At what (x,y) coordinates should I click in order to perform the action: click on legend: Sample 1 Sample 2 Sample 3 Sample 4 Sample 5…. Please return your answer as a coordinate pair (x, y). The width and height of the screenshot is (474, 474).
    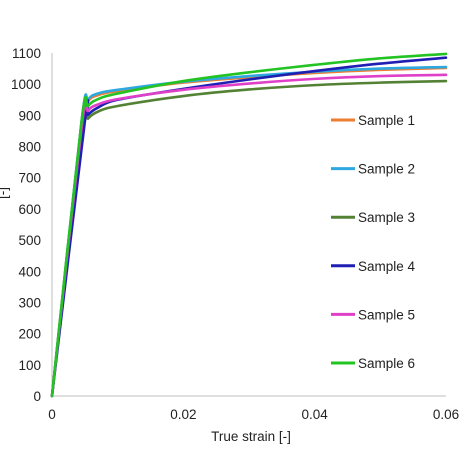
    Looking at the image, I should click on (373, 242).